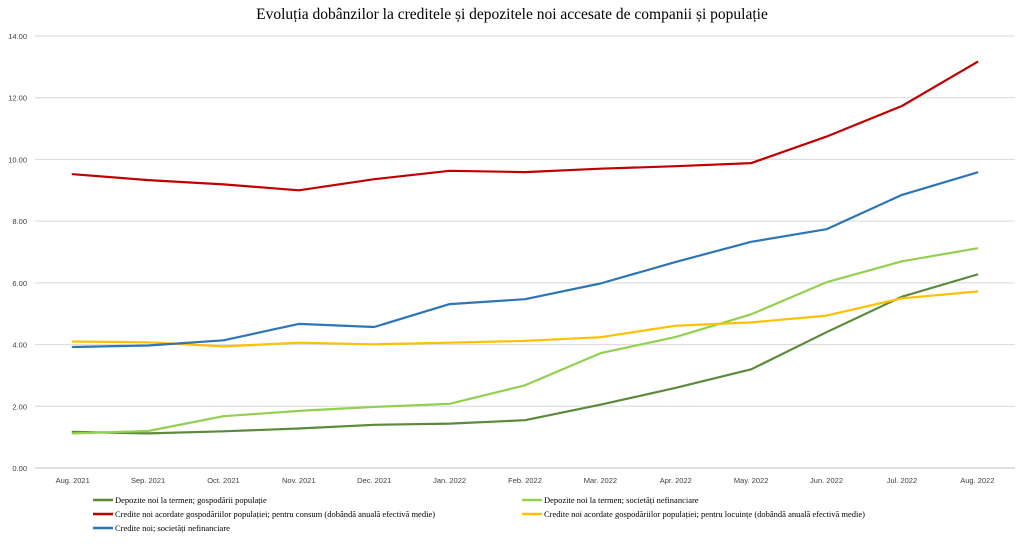 The width and height of the screenshot is (1024, 556). Describe the element at coordinates (17, 98) in the screenshot. I see `y-tick-label: 12.00` at that location.